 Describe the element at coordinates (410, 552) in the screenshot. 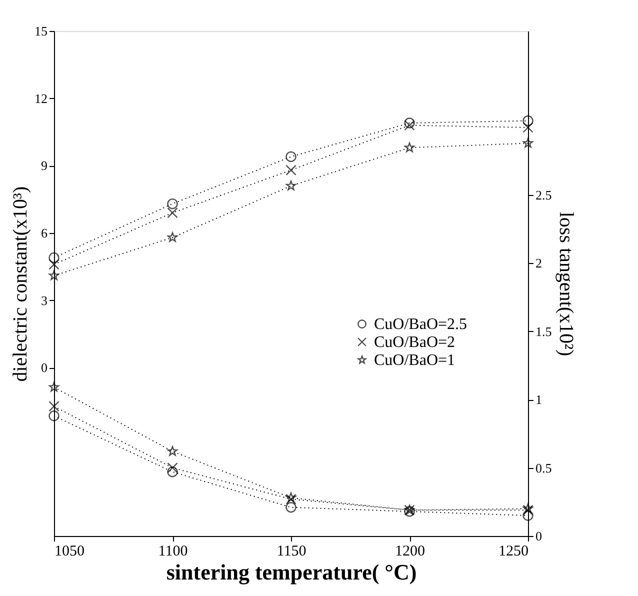

I see `x-tick-label: 1200` at that location.